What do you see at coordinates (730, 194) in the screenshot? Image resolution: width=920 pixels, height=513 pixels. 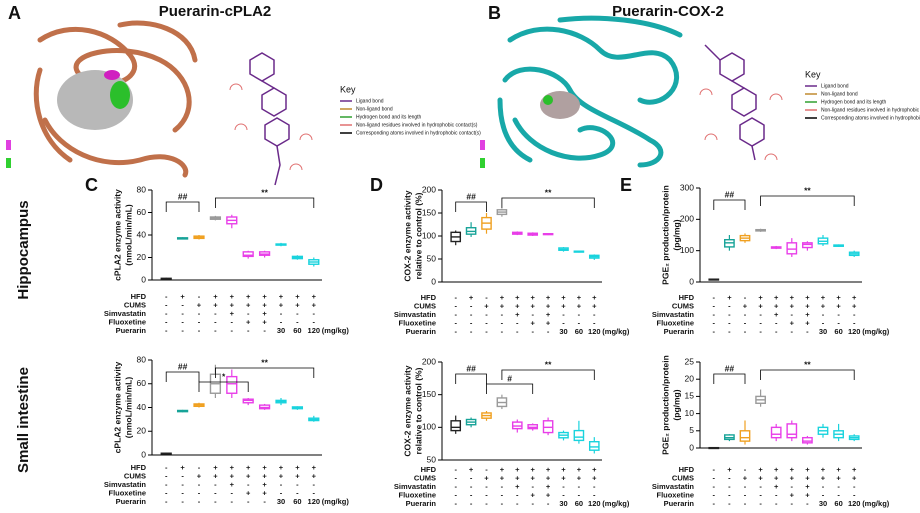 I see `sig-label: ##` at bounding box center [730, 194].